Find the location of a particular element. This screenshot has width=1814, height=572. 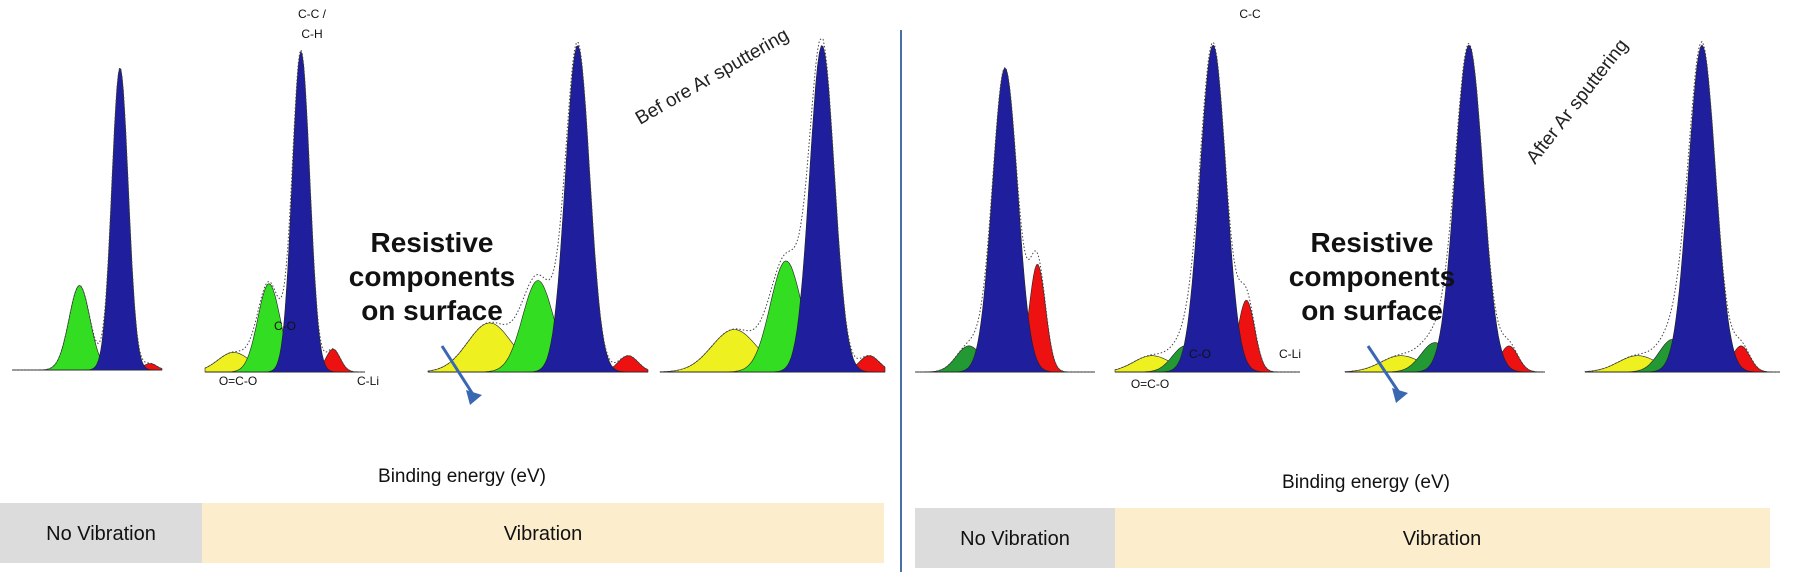

callout-left-arrow-head is located at coordinates (474, 397).